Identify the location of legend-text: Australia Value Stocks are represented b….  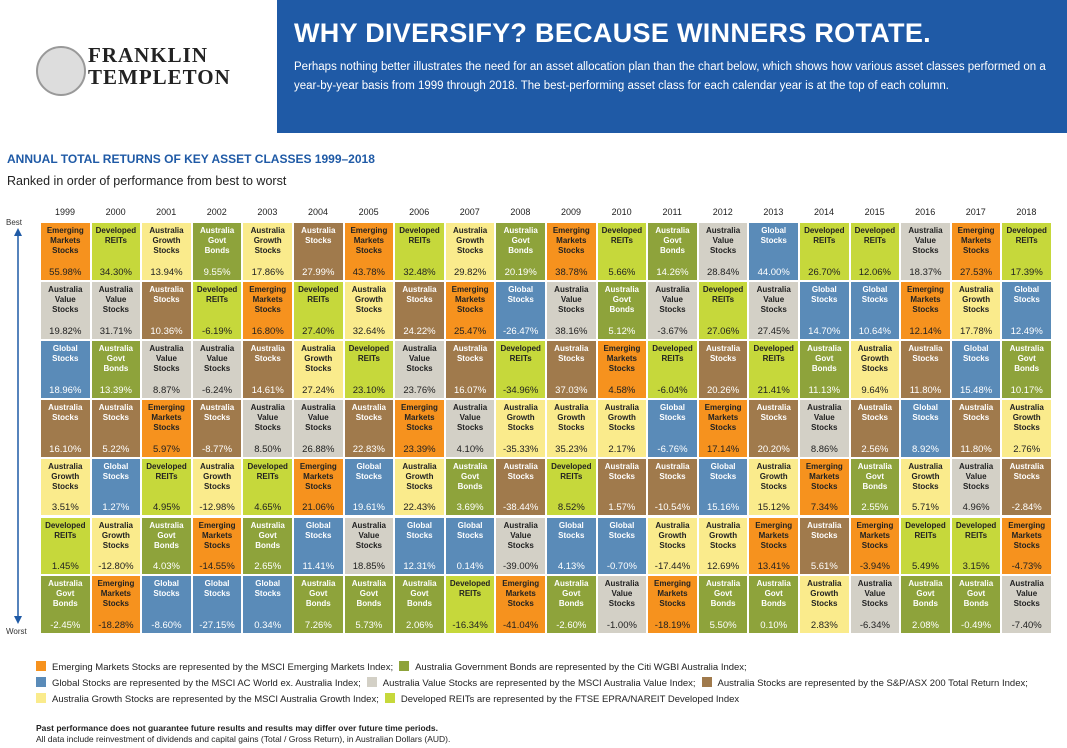
(539, 683).